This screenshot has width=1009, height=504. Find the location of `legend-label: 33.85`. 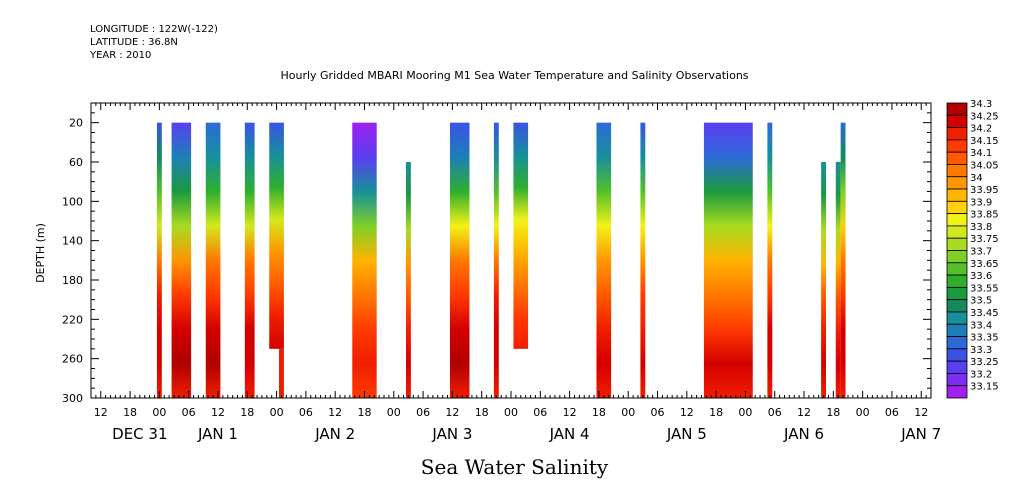

legend-label: 33.85 is located at coordinates (984, 215).